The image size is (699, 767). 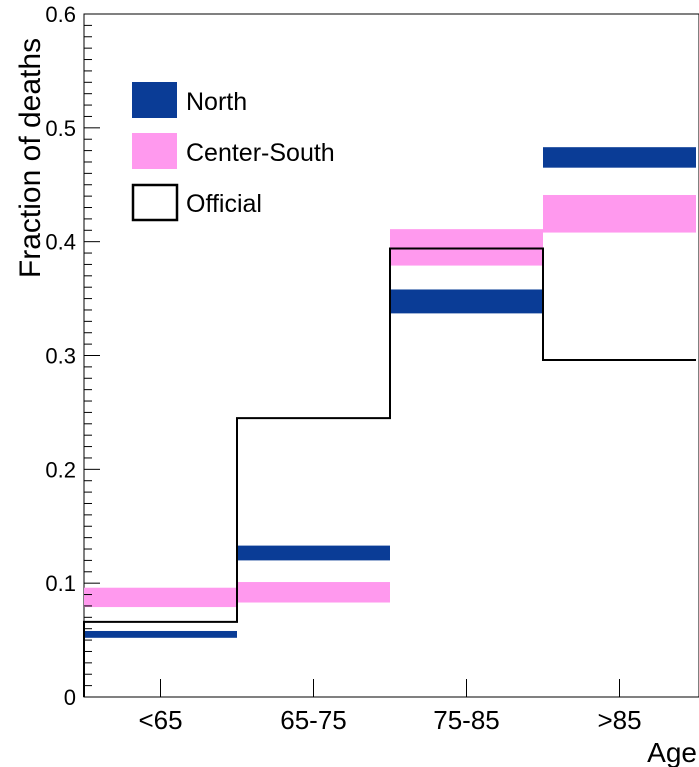 I want to click on x-tick-label: 65-75, so click(x=313, y=720).